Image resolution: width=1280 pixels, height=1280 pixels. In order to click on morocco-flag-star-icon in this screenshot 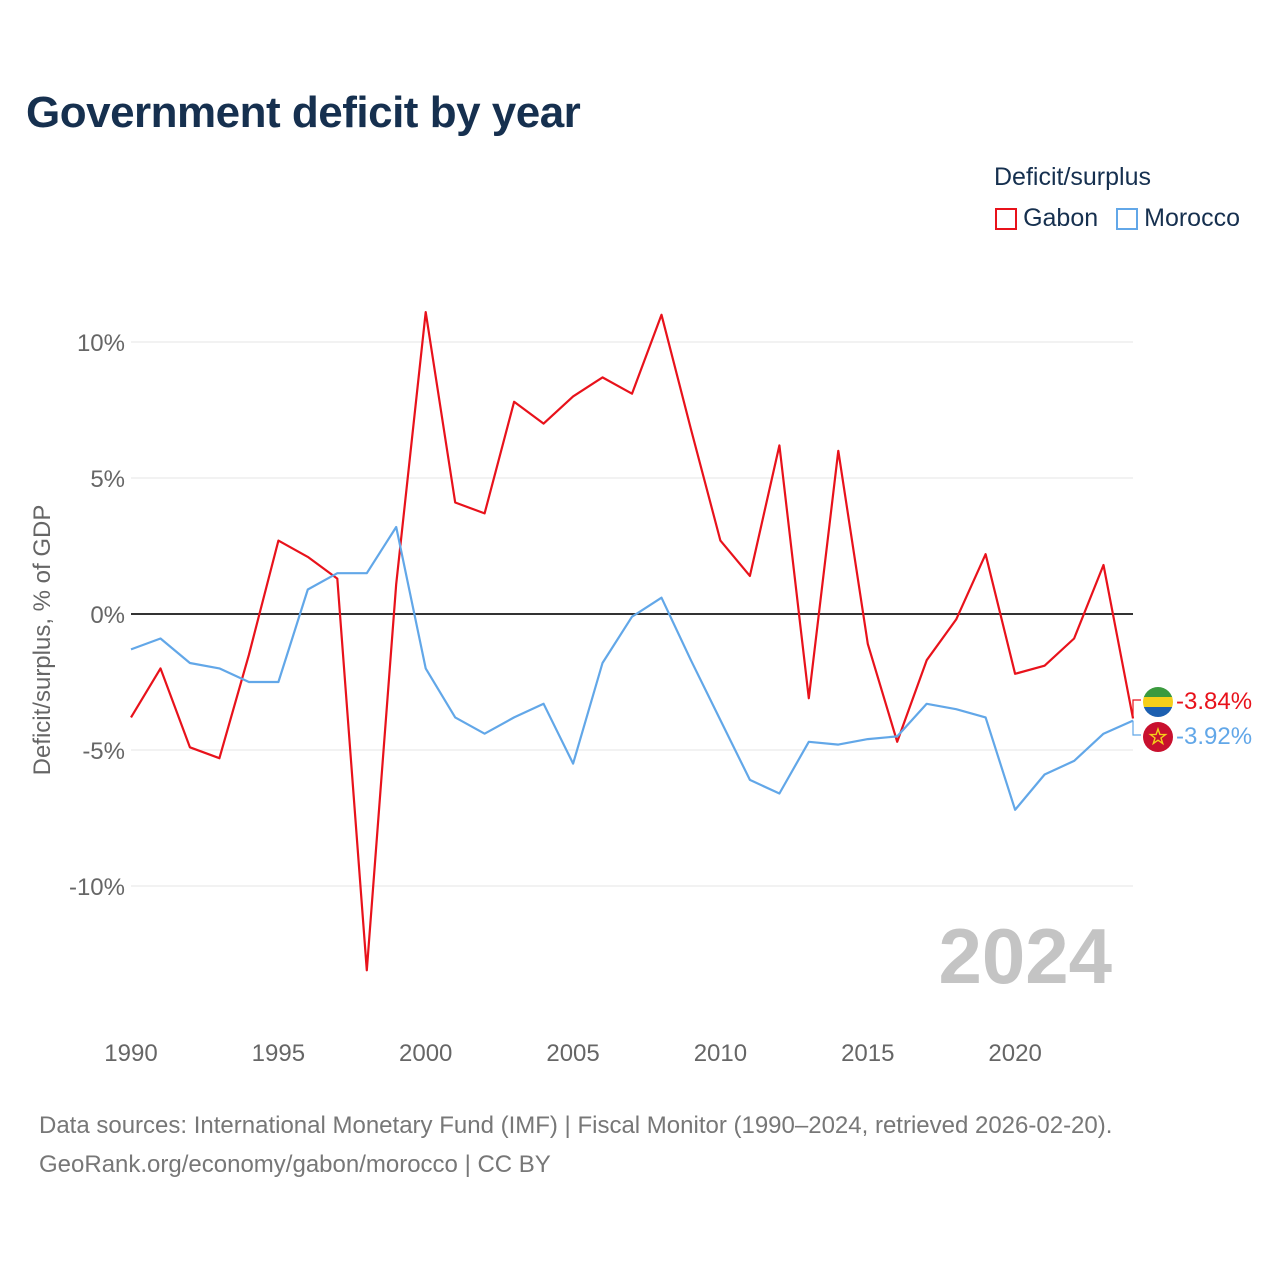, I will do `click(1158, 736)`.